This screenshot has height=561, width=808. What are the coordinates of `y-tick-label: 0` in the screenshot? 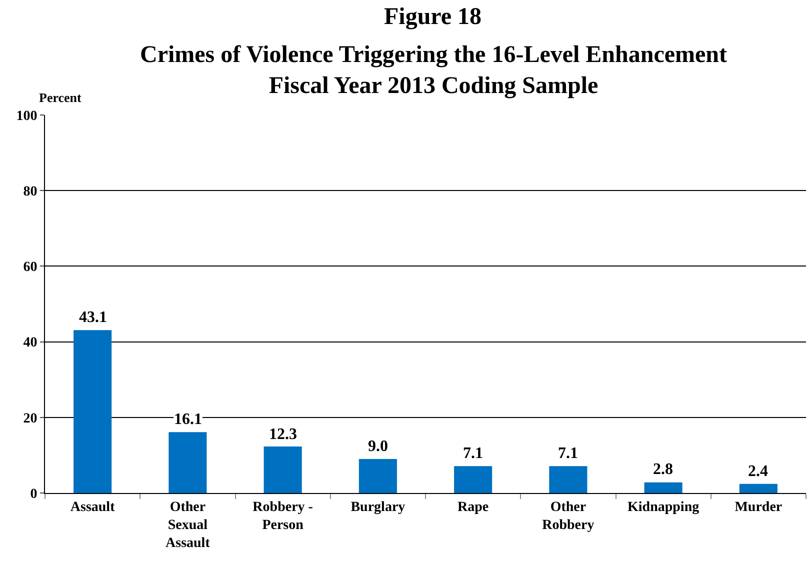 It's located at (34, 494).